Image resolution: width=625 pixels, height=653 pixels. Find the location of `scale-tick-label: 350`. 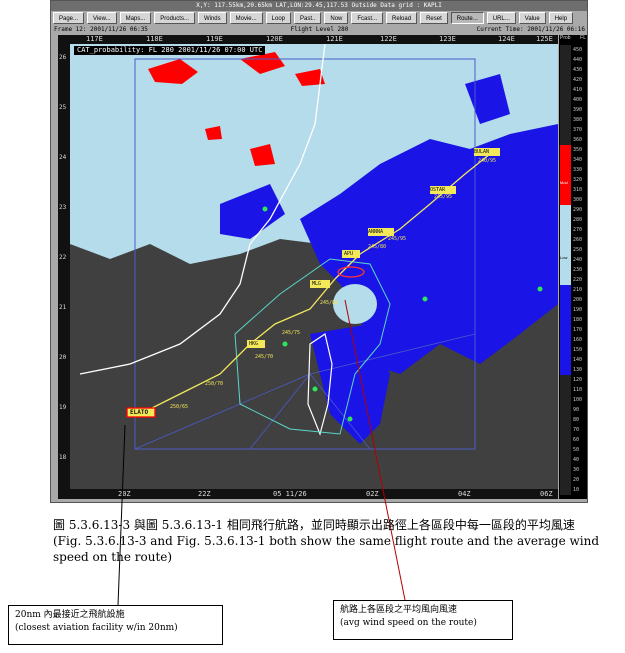

scale-tick-label: 350 is located at coordinates (578, 150).